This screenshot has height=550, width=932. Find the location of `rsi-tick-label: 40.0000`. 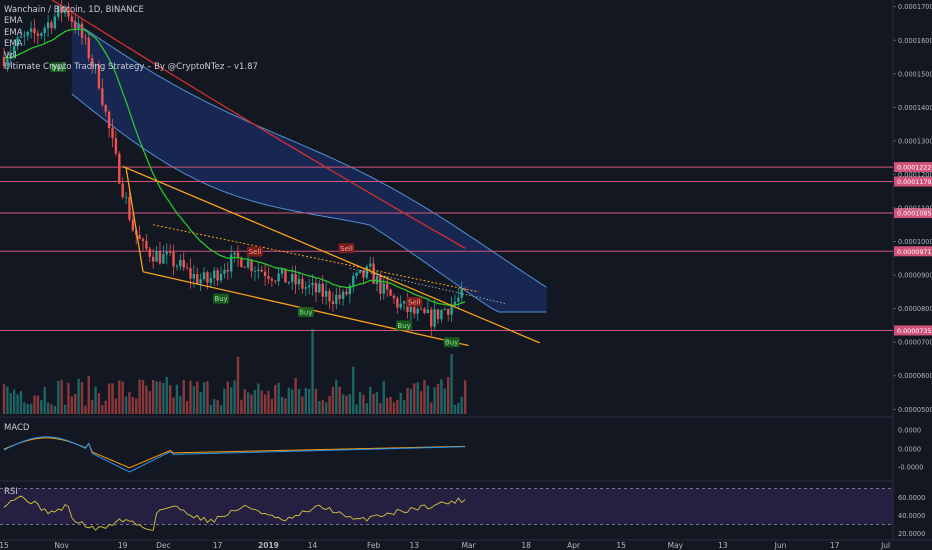

rsi-tick-label: 40.0000 is located at coordinates (911, 516).